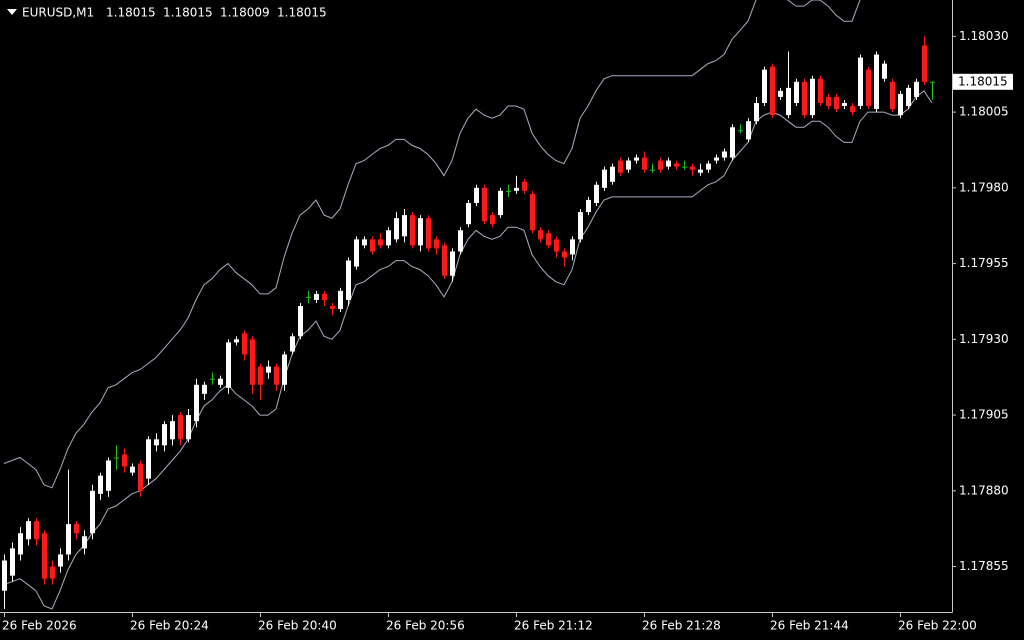 The image size is (1024, 640). Describe the element at coordinates (809, 626) in the screenshot. I see `x-tick-label: 26 Feb 21:44` at that location.